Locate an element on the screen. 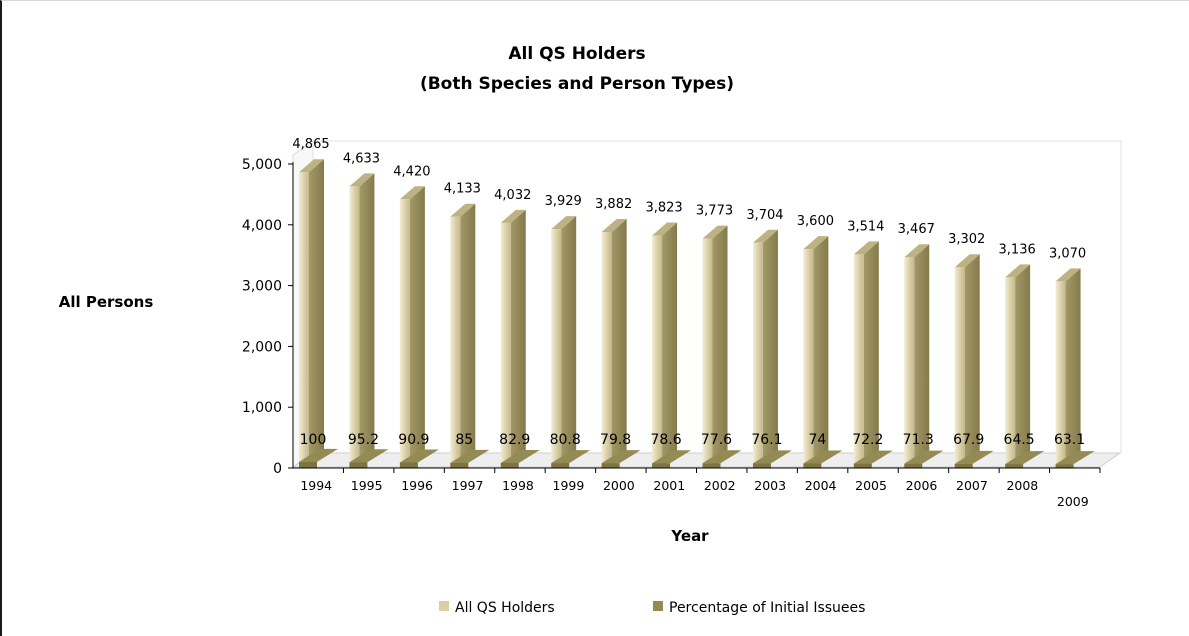  x-tick-label: 2000 is located at coordinates (619, 485).